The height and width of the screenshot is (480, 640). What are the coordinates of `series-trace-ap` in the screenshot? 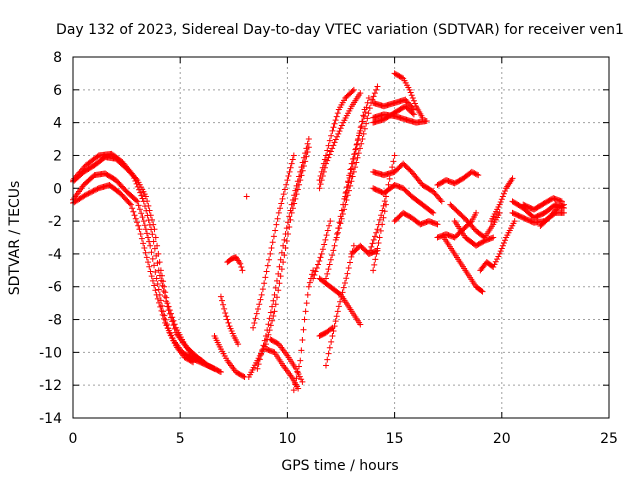 It's located at (542, 204).